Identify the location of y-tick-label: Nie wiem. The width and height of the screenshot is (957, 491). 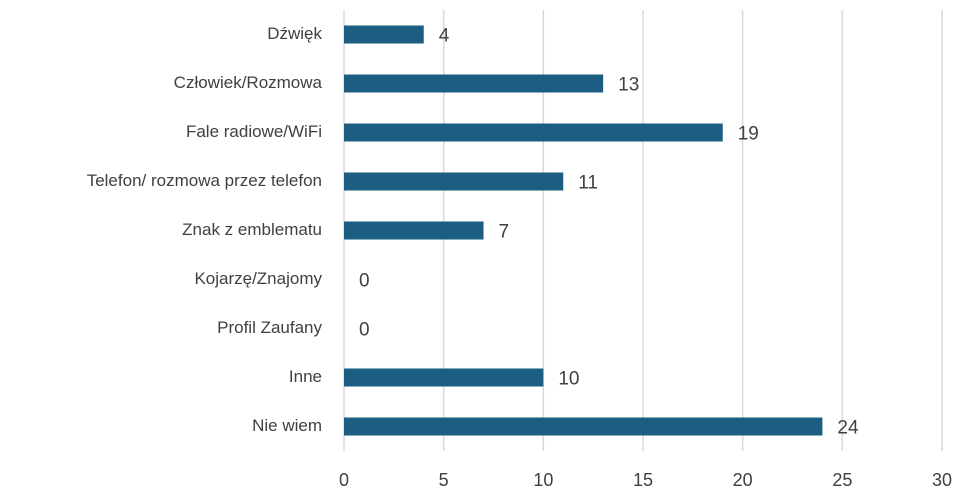
(287, 425).